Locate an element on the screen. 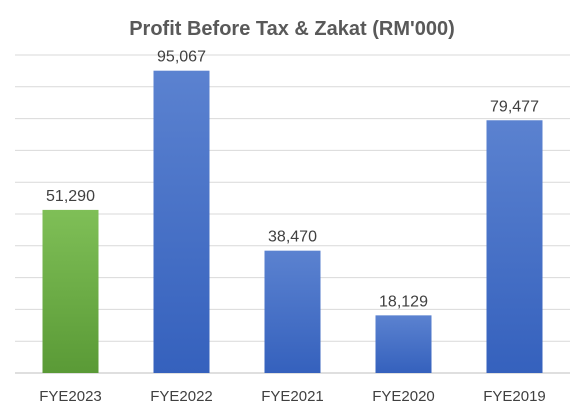 This screenshot has width=585, height=416. bar-fye2019 is located at coordinates (514, 246).